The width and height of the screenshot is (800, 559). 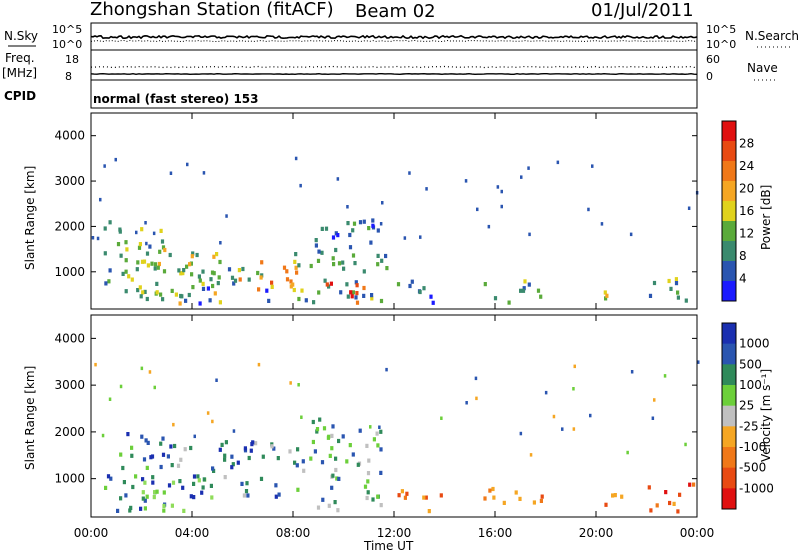 I want to click on nsky-tick-top: 10^5, so click(x=67, y=29).